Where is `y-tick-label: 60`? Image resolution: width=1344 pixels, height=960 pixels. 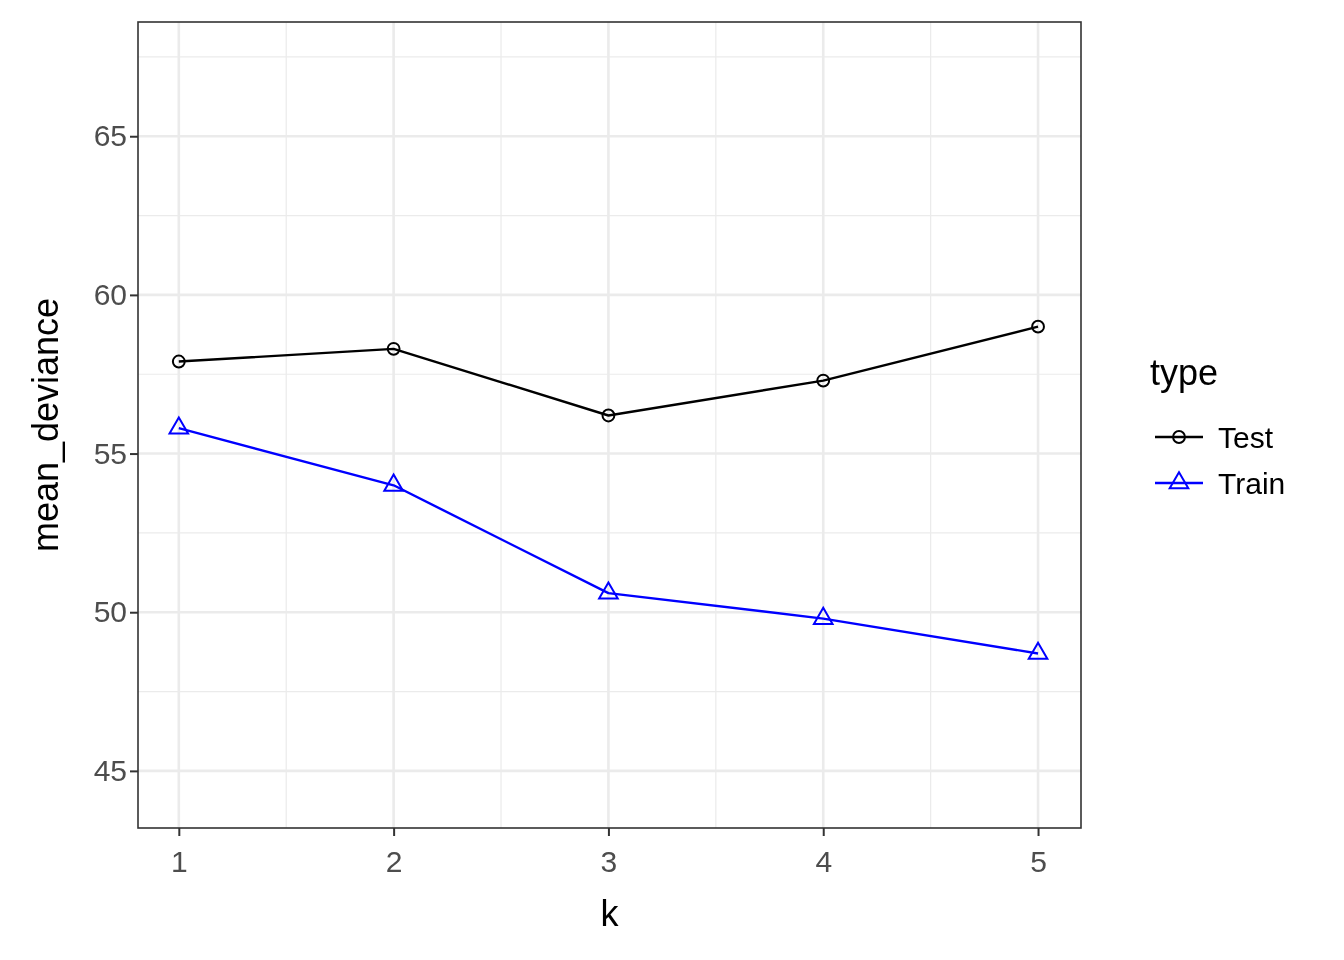 y-tick-label: 60 is located at coordinates (110, 294).